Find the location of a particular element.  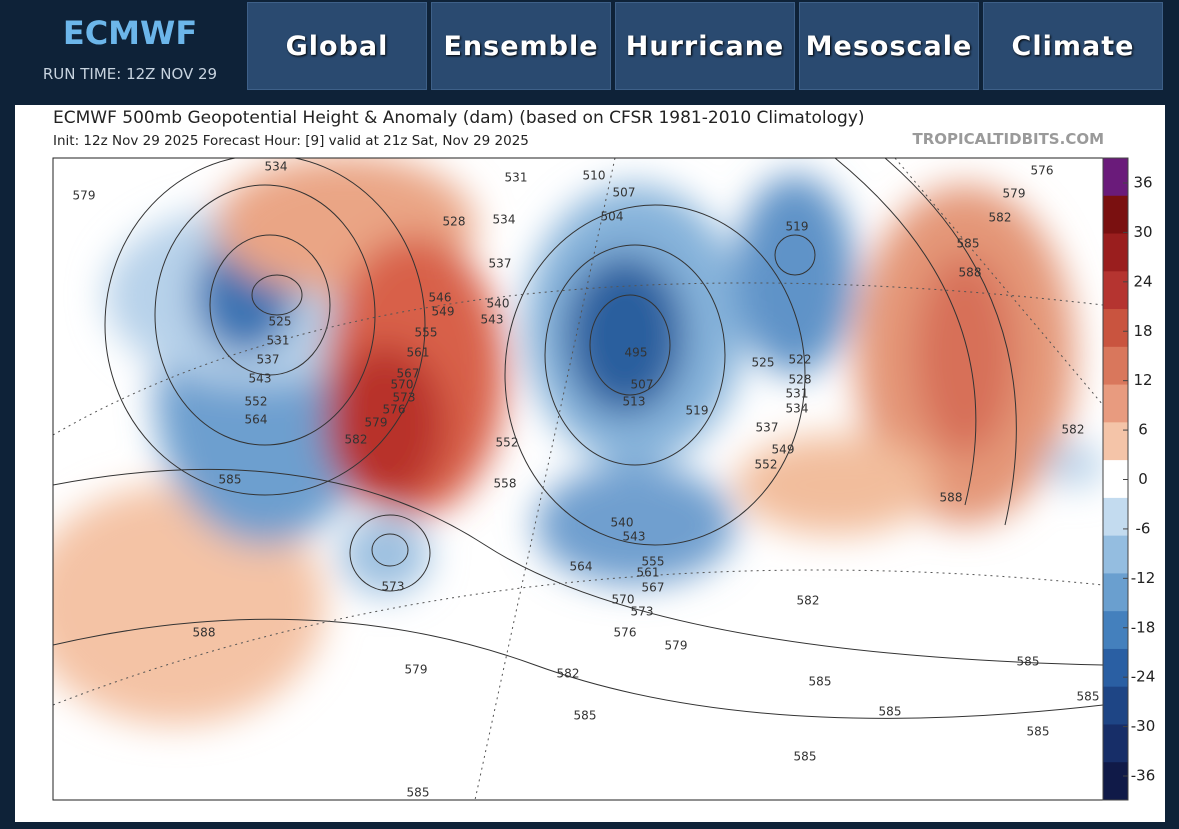

watermark: TROPICALTIDBITS.COM is located at coordinates (1009, 139).